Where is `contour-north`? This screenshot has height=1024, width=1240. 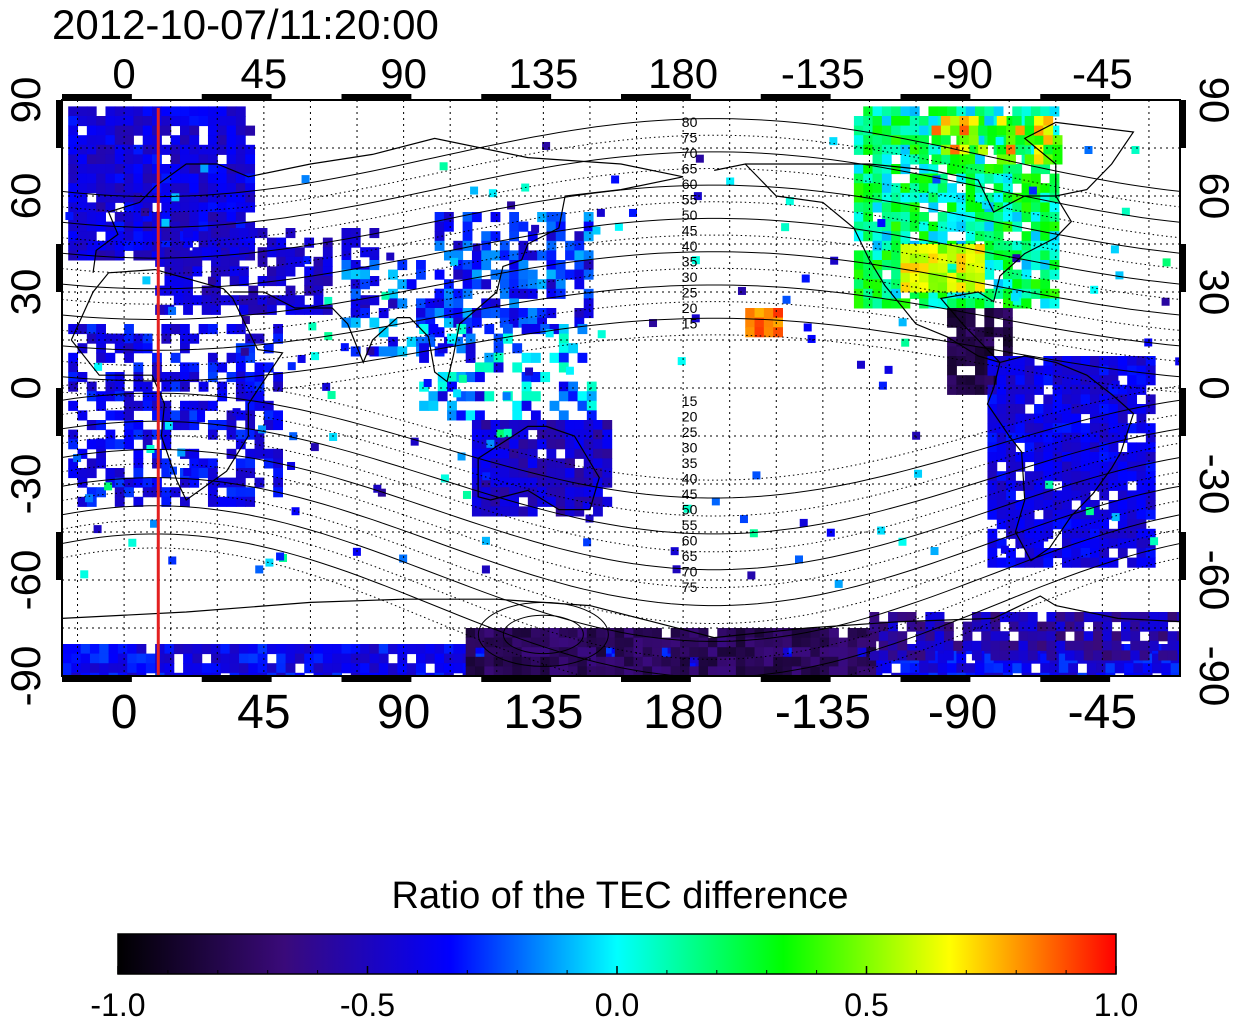
contour-north is located at coordinates (621, 365).